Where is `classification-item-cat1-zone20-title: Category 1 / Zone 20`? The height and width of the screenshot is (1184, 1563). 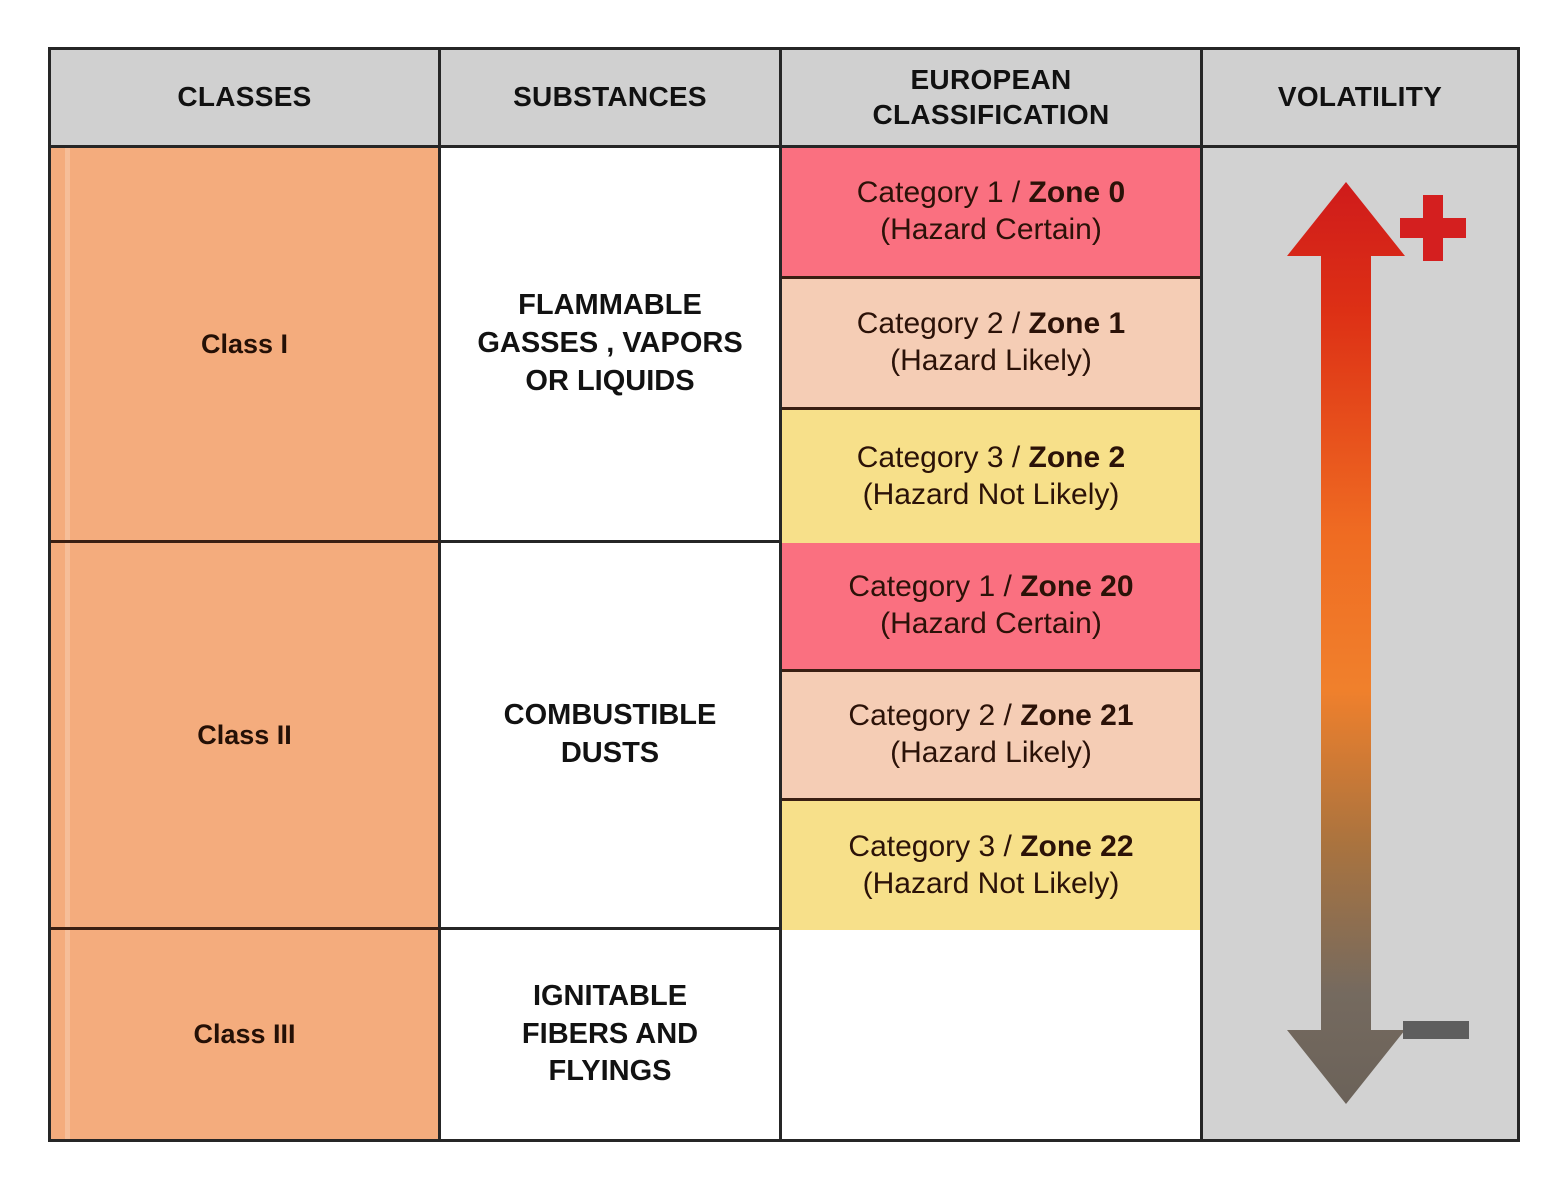 classification-item-cat1-zone20-title: Category 1 / Zone 20 is located at coordinates (990, 587).